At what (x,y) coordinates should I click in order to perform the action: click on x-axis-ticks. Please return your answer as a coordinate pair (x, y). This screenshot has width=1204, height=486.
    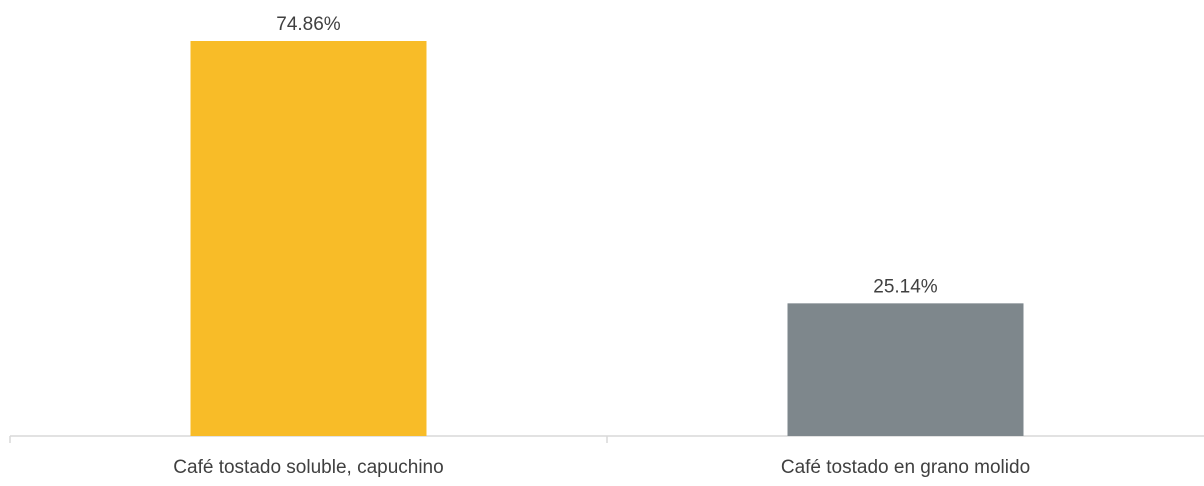
    Looking at the image, I should click on (308, 439).